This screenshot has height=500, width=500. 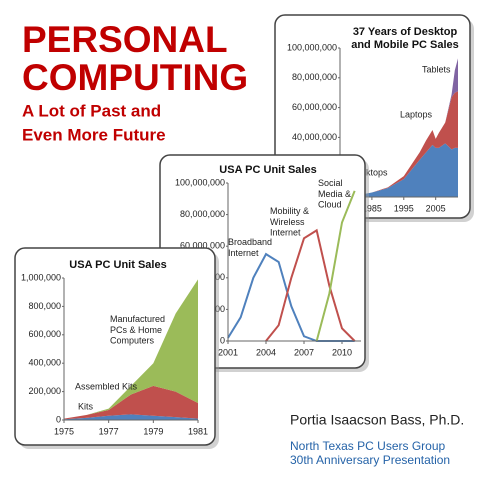 I want to click on series-label: Social Media & Cloud, so click(x=334, y=194).